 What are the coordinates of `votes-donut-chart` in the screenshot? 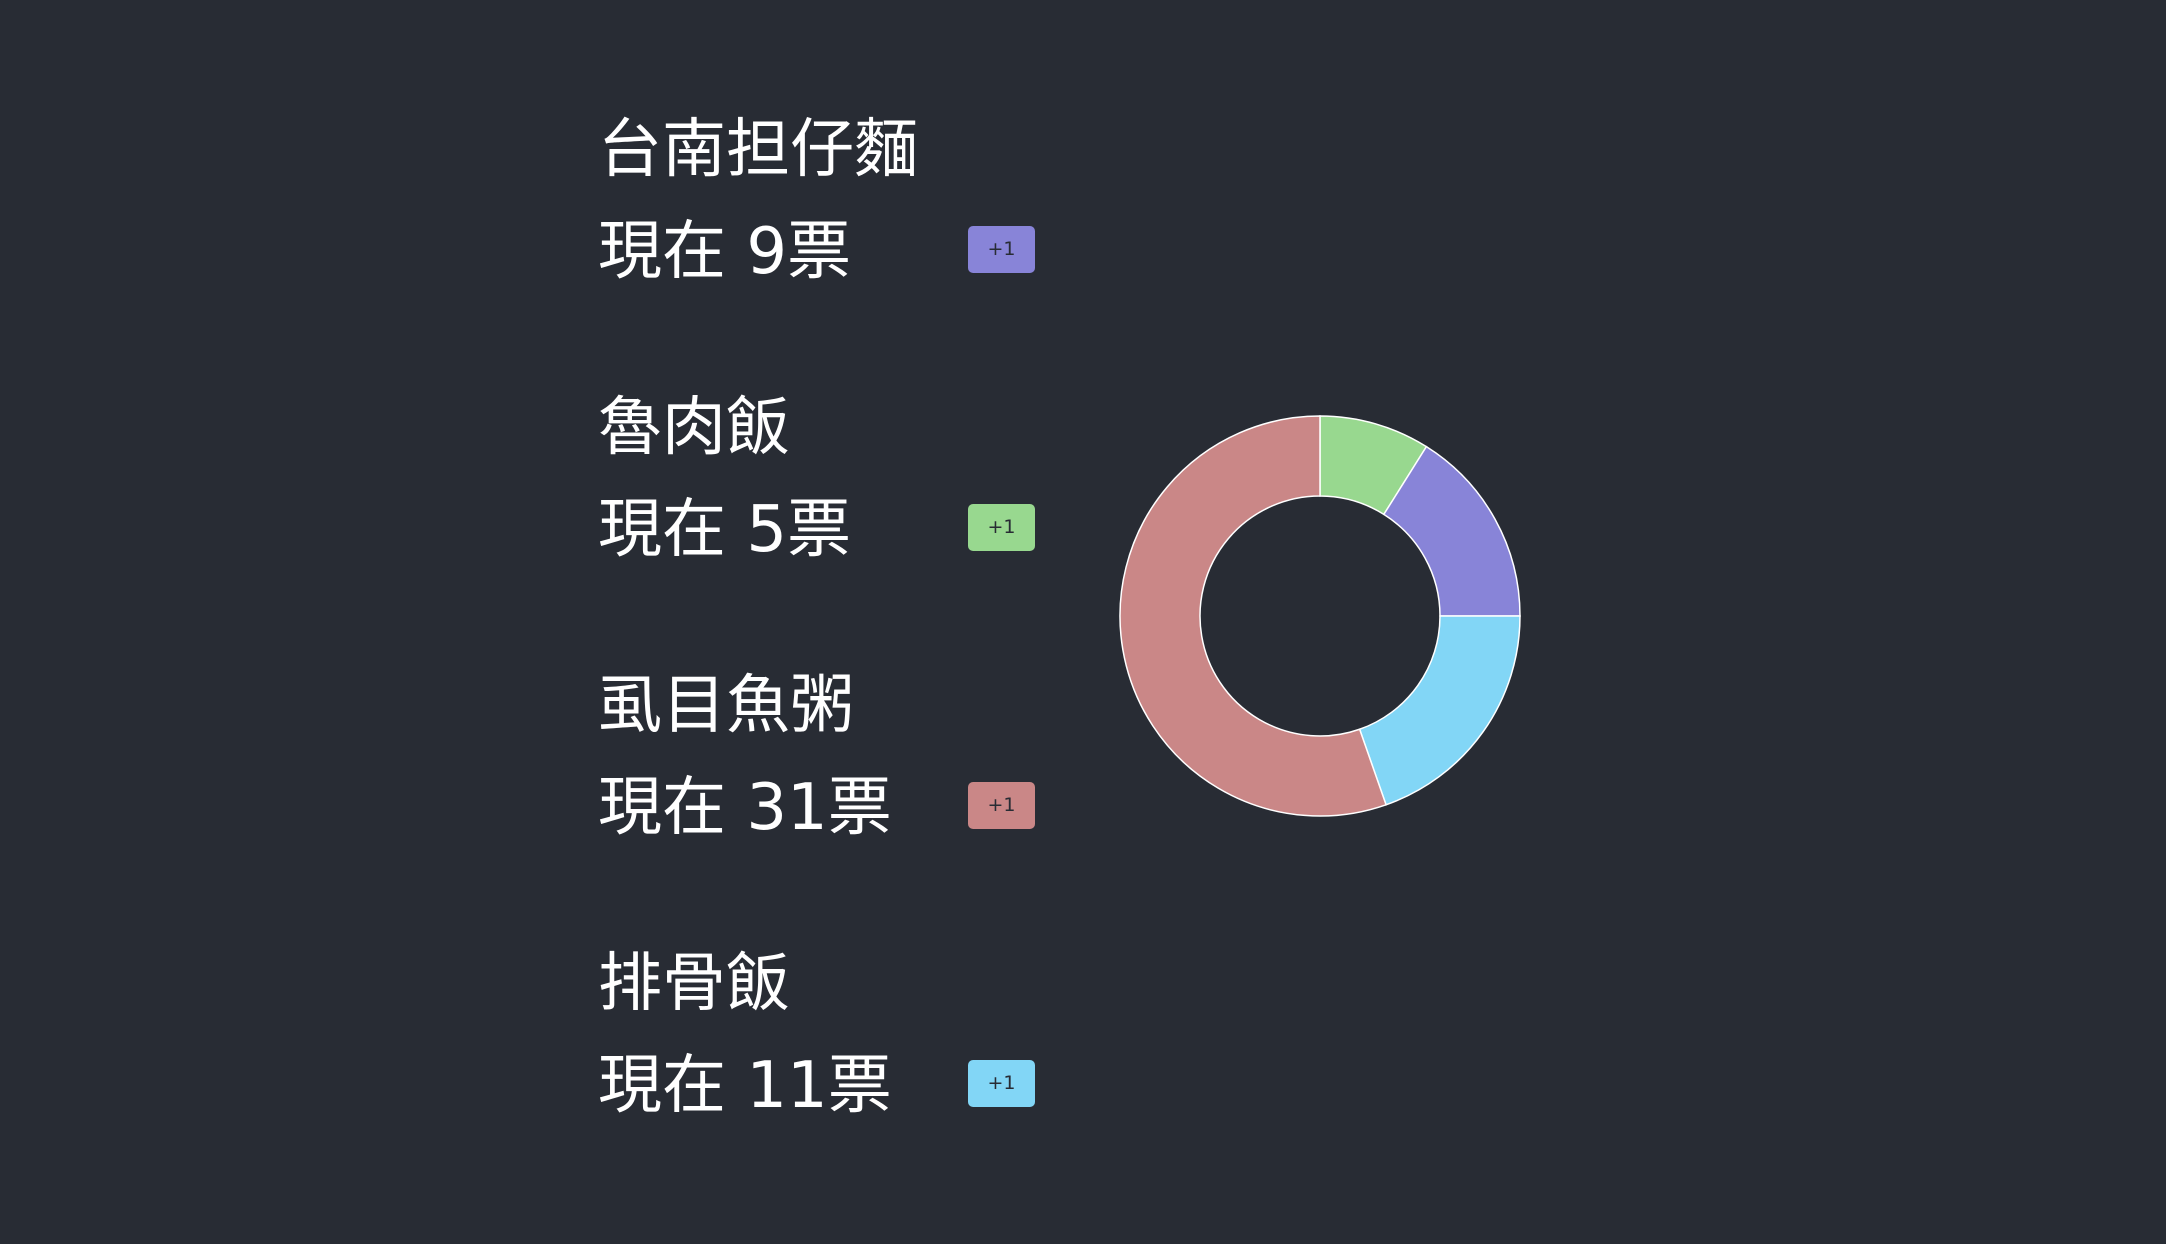 It's located at (1320, 616).